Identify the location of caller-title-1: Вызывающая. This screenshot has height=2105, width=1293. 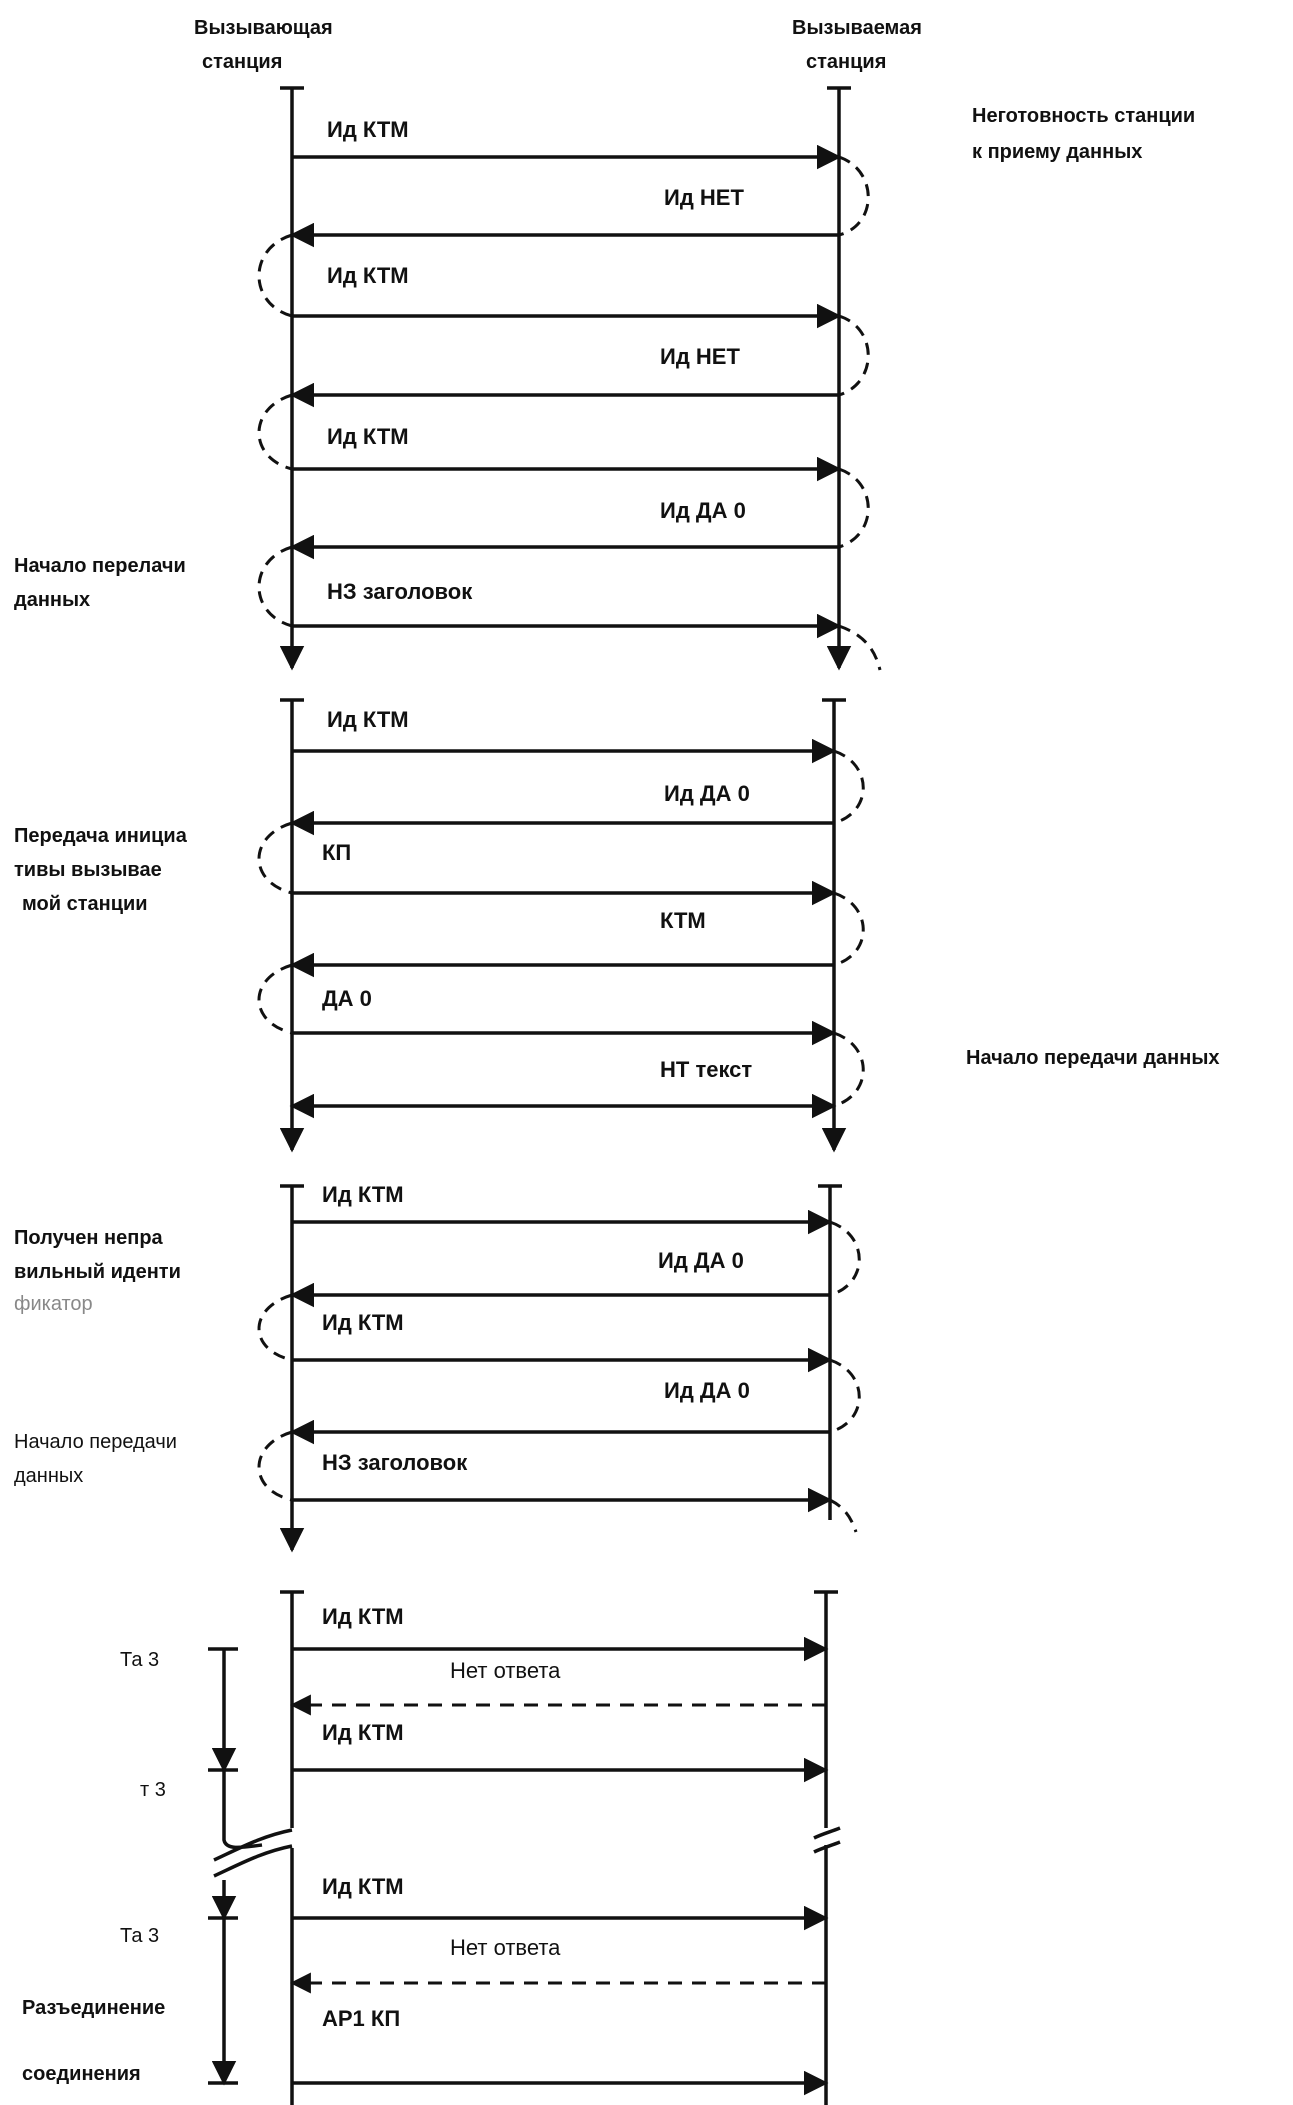
(263, 28).